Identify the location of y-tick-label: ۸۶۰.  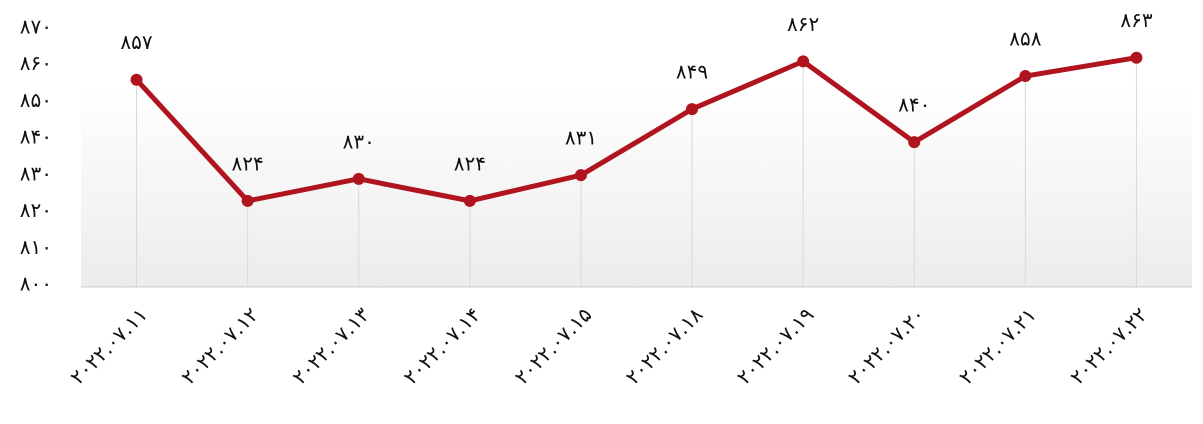
(36, 63).